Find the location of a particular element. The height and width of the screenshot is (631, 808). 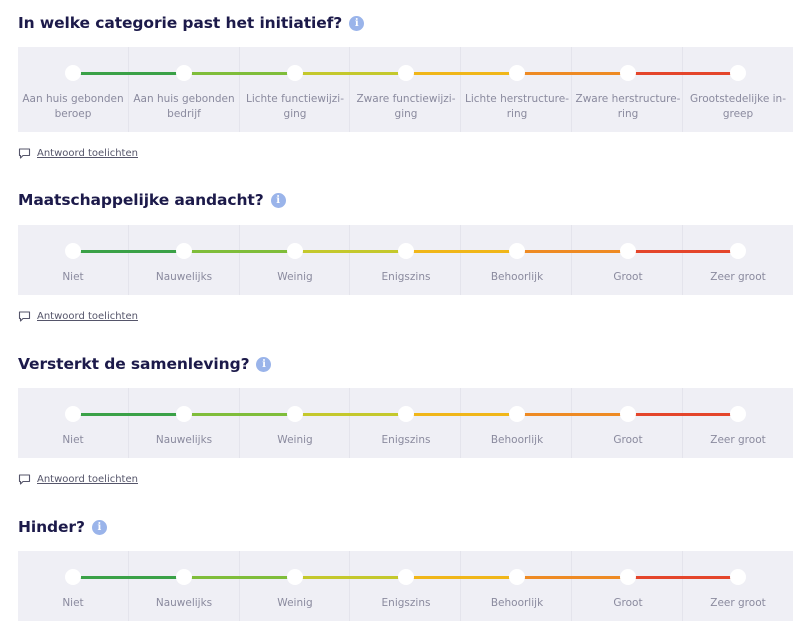

scale-label: Groot is located at coordinates (628, 440).